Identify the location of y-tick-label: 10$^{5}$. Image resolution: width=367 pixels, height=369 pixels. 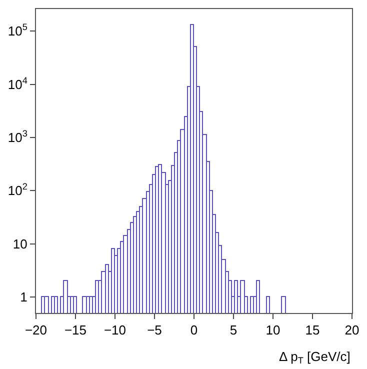
(18, 30).